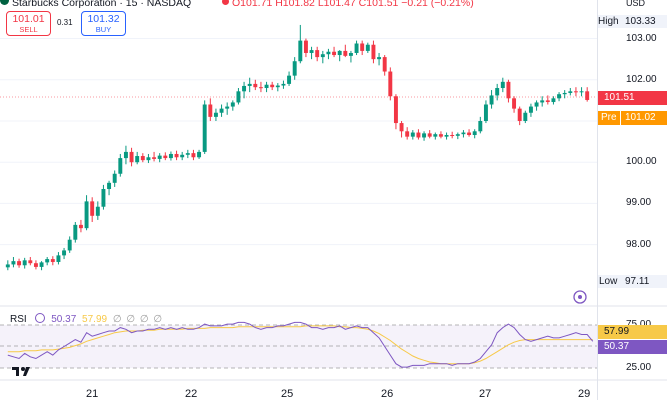  I want to click on rsi-tick-label: 25.00, so click(639, 367).